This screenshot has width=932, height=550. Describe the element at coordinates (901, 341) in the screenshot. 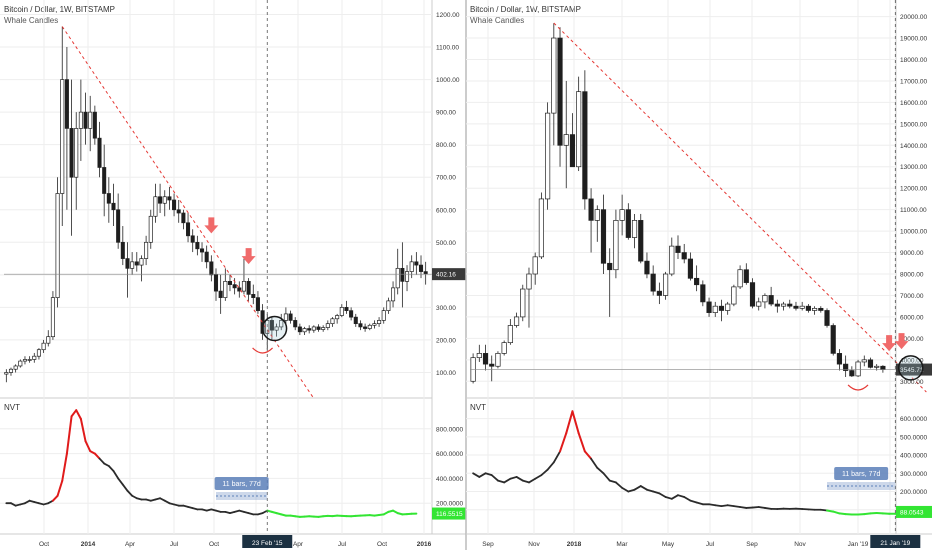

I see `down-arrow-marker` at that location.